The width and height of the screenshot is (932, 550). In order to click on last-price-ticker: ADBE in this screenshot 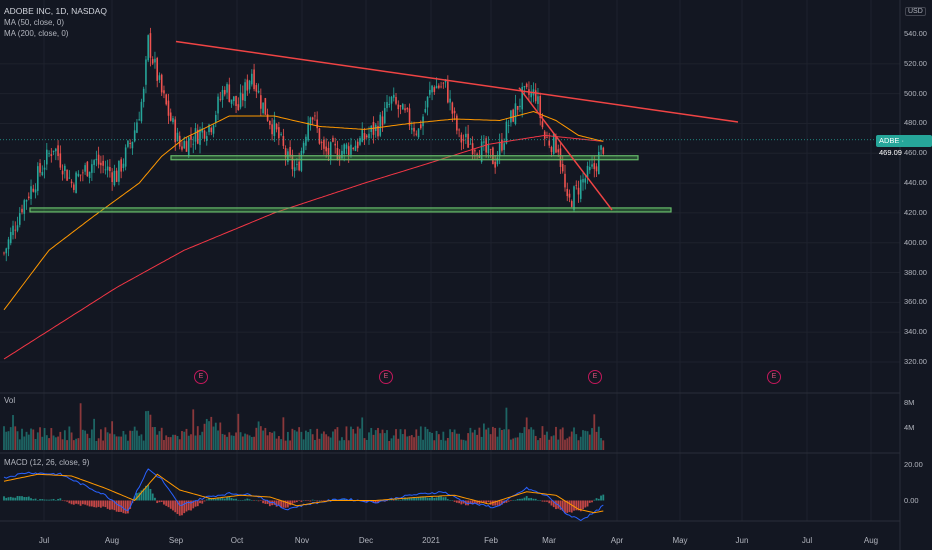, I will do `click(889, 140)`.